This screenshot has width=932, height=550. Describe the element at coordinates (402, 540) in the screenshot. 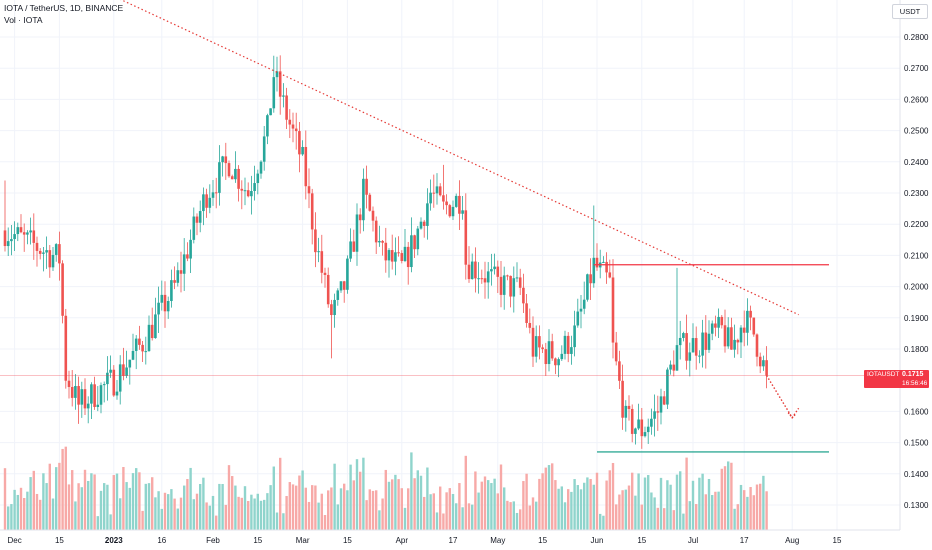

I see `time-tick-label: Apr` at that location.